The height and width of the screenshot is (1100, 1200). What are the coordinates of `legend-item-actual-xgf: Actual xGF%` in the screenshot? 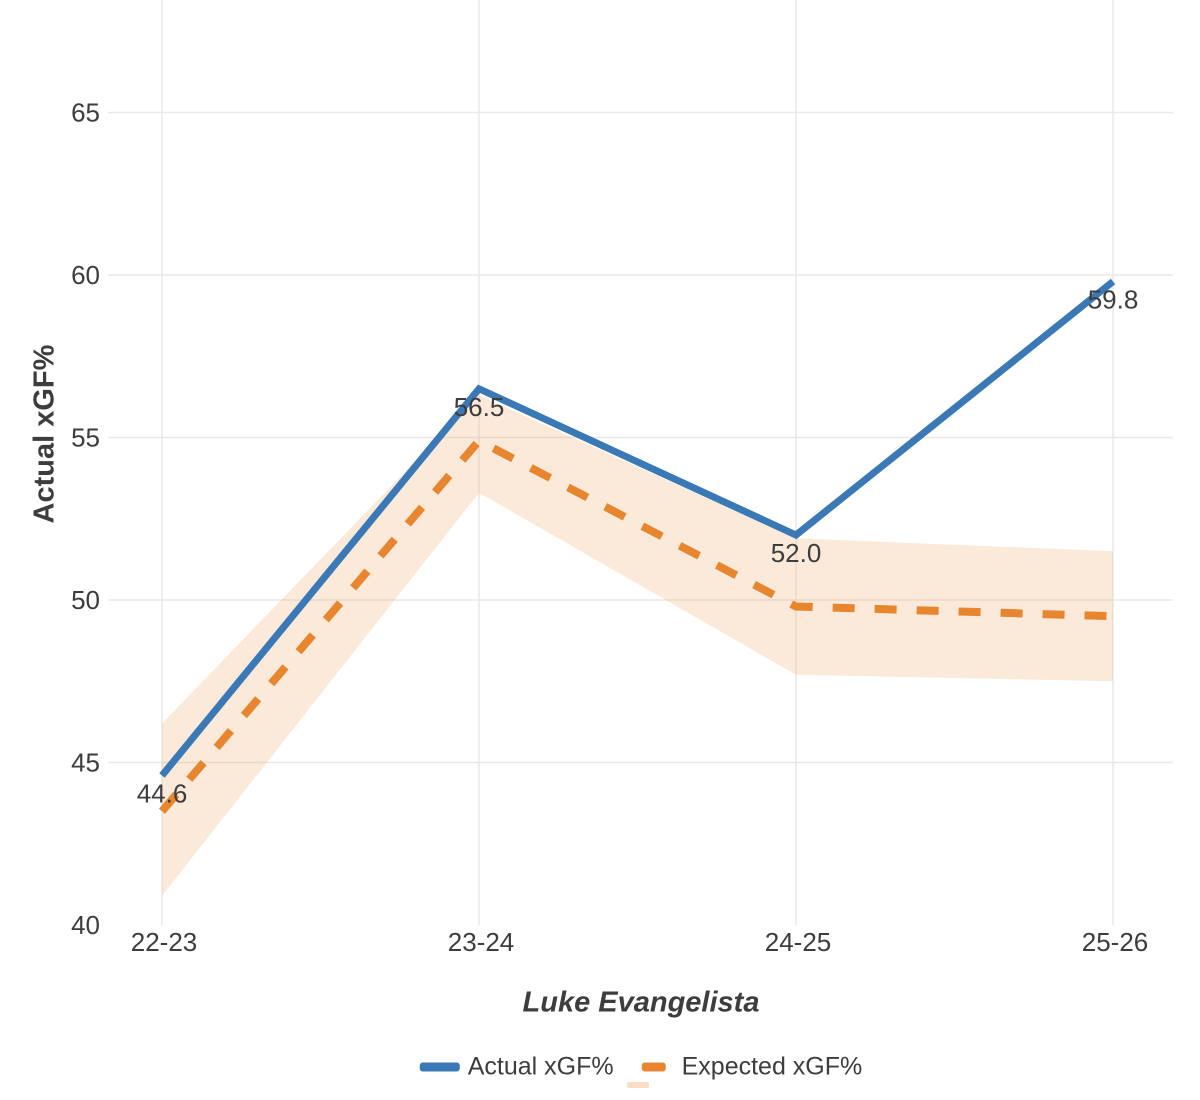 It's located at (516, 1067).